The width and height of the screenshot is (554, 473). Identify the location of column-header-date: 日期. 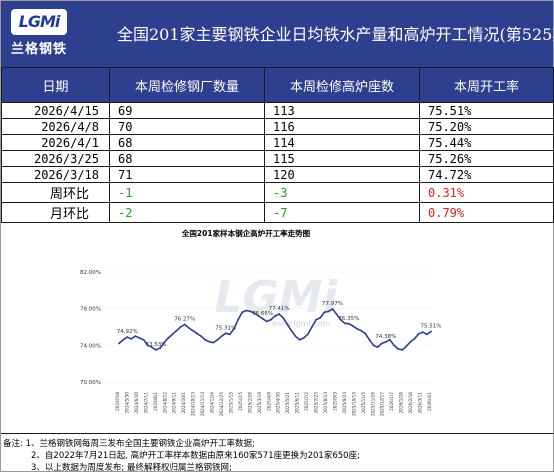
(55, 85).